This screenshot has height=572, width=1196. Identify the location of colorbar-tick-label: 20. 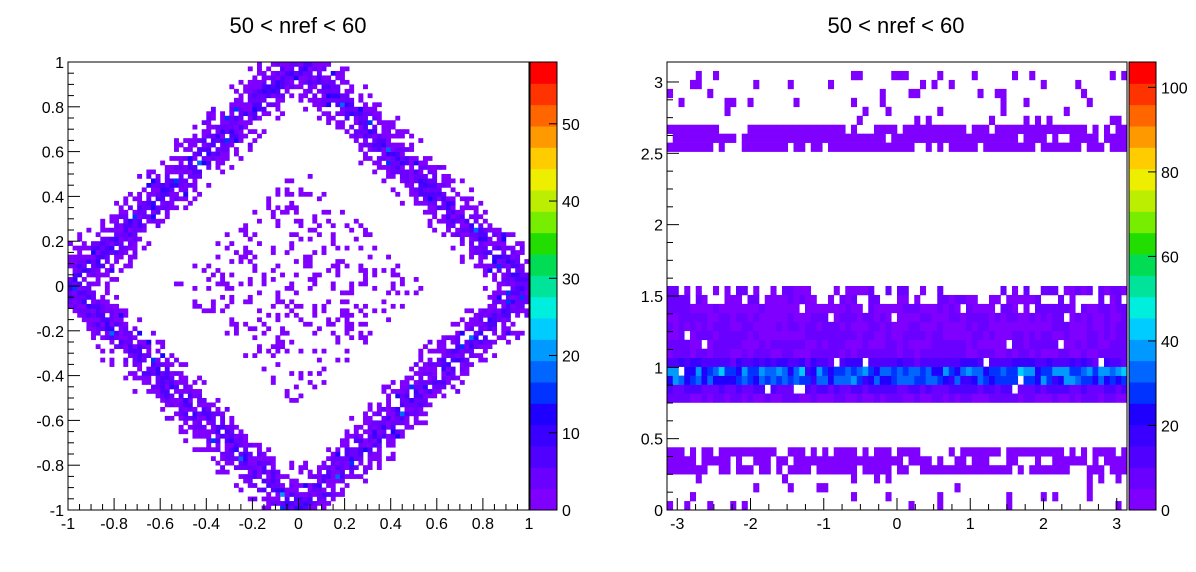
(1170, 426).